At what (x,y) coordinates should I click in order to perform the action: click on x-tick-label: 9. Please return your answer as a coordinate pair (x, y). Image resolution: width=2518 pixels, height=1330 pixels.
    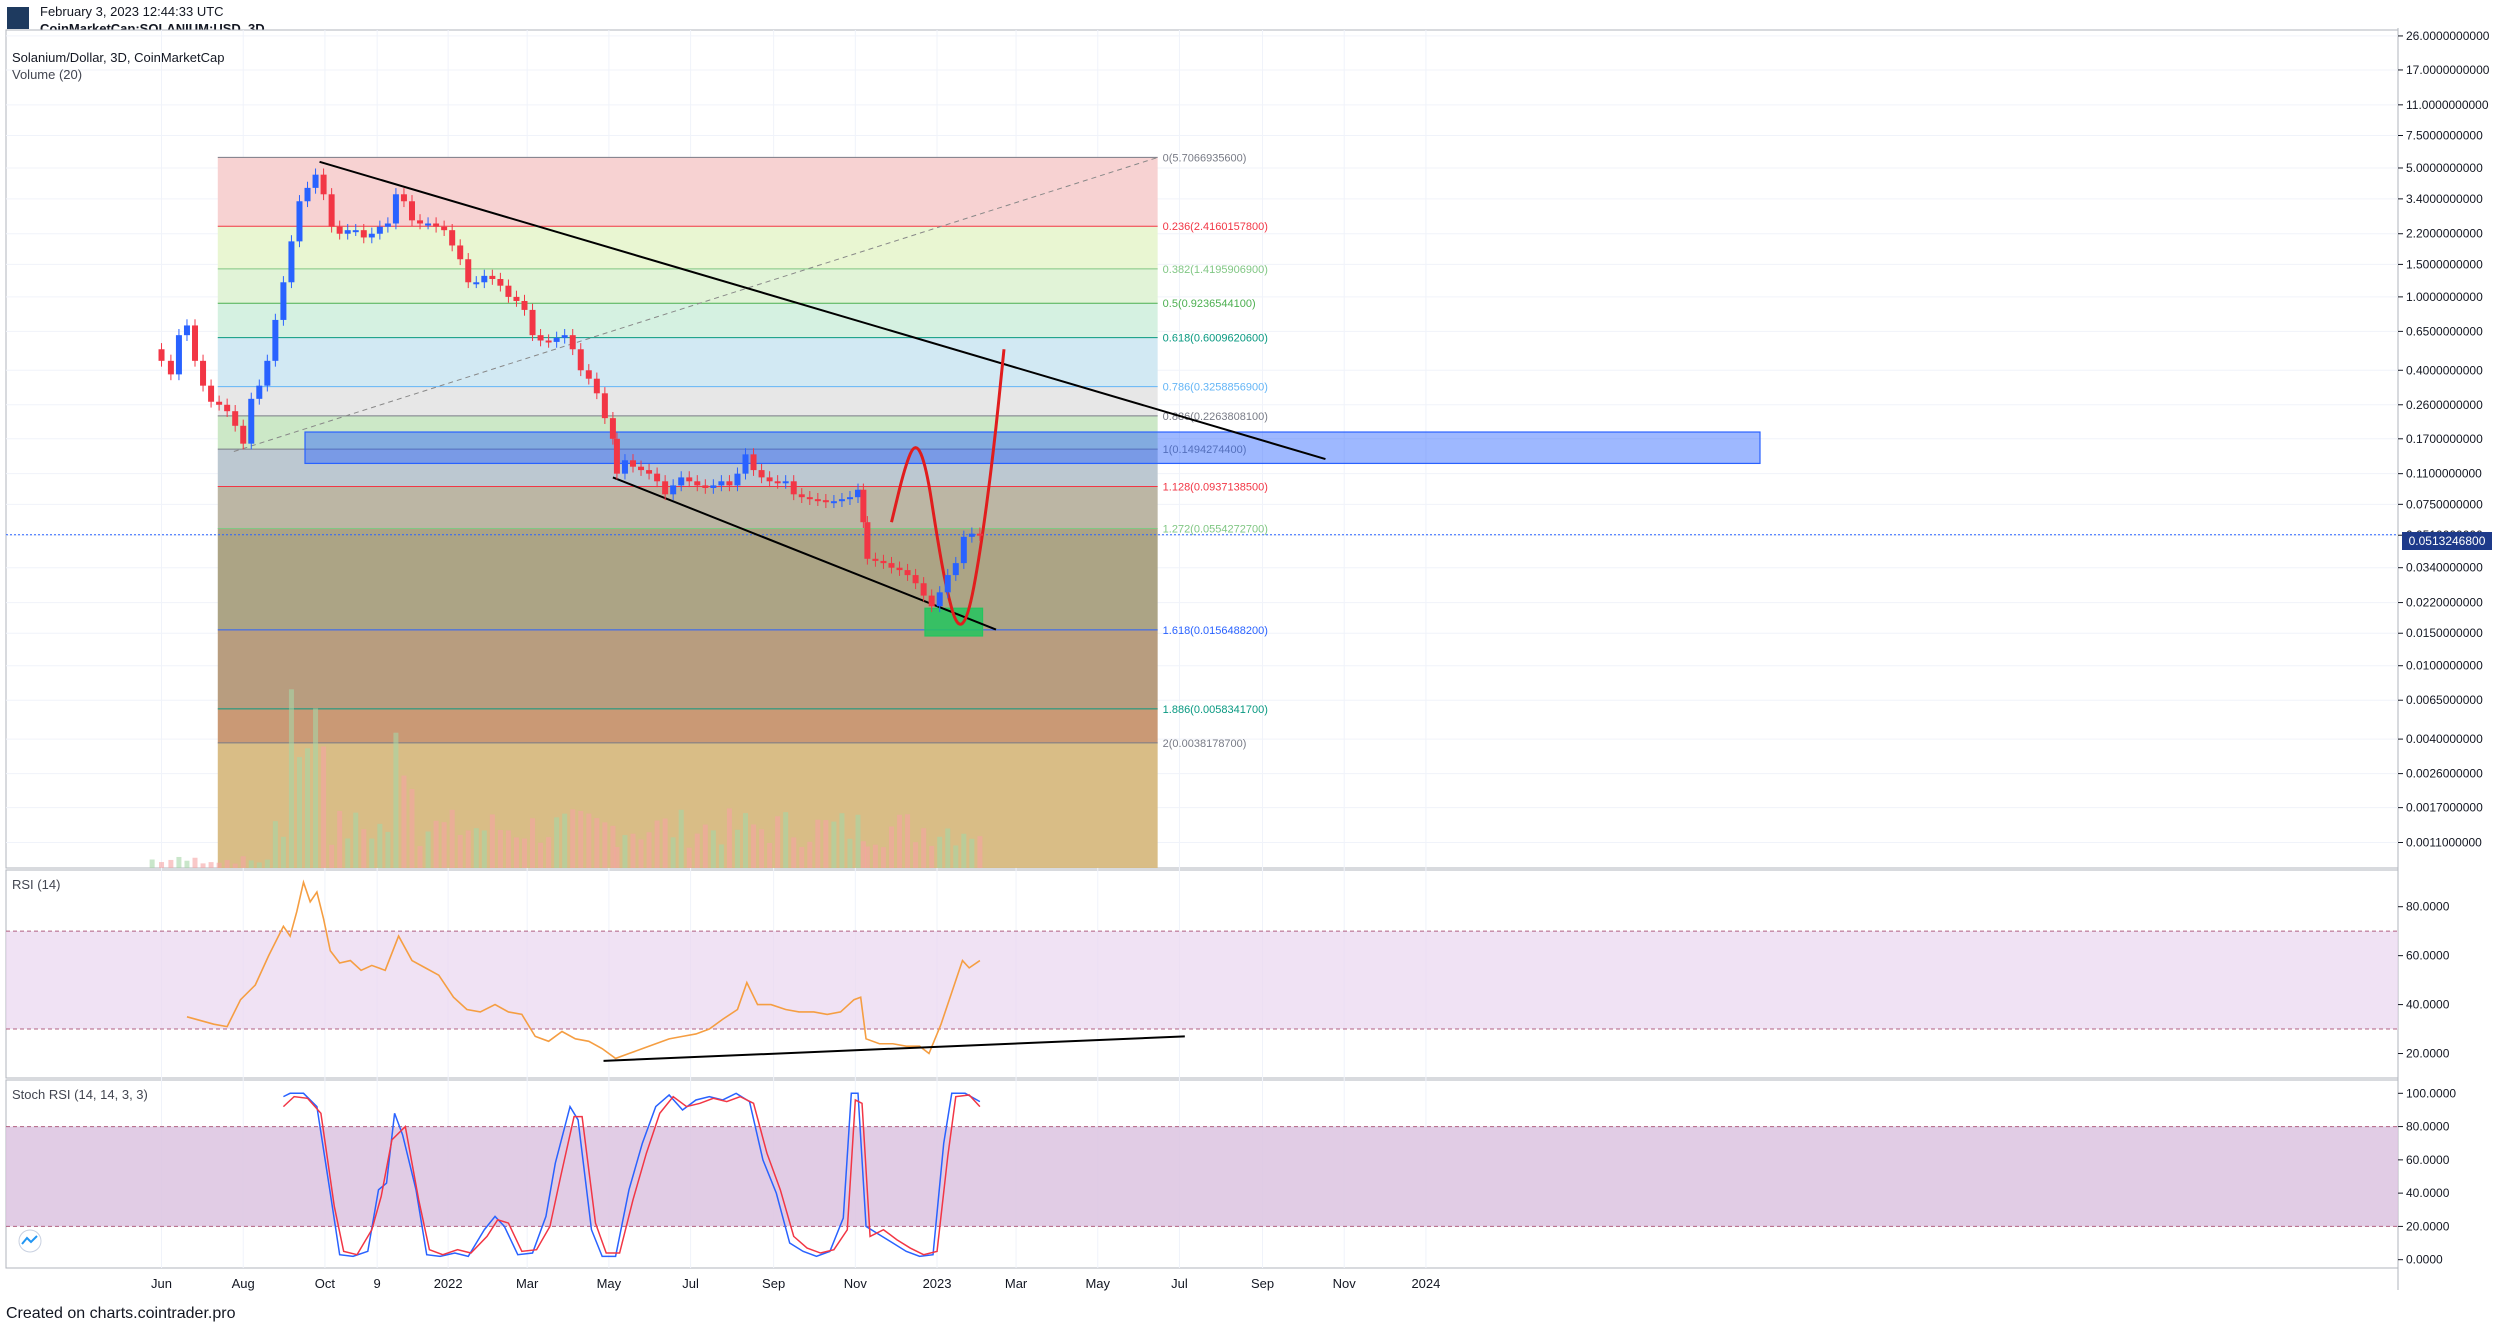
    Looking at the image, I should click on (377, 1283).